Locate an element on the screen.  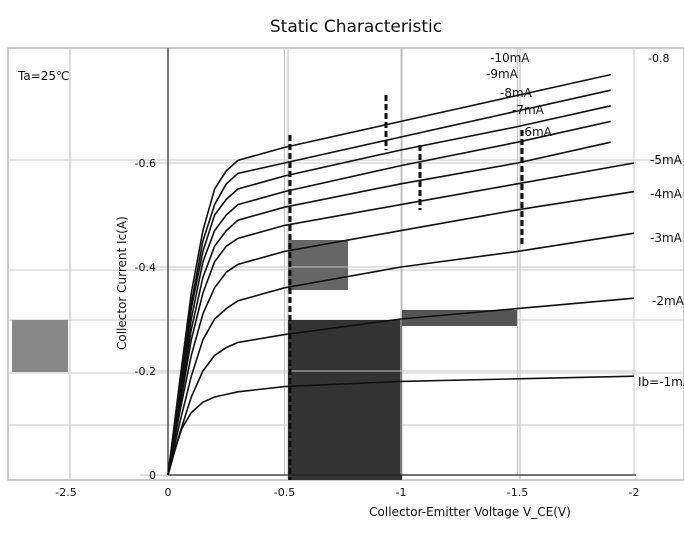
x-axis-label: Collector-Emitter Voltage V_CE(V) is located at coordinates (470, 512).